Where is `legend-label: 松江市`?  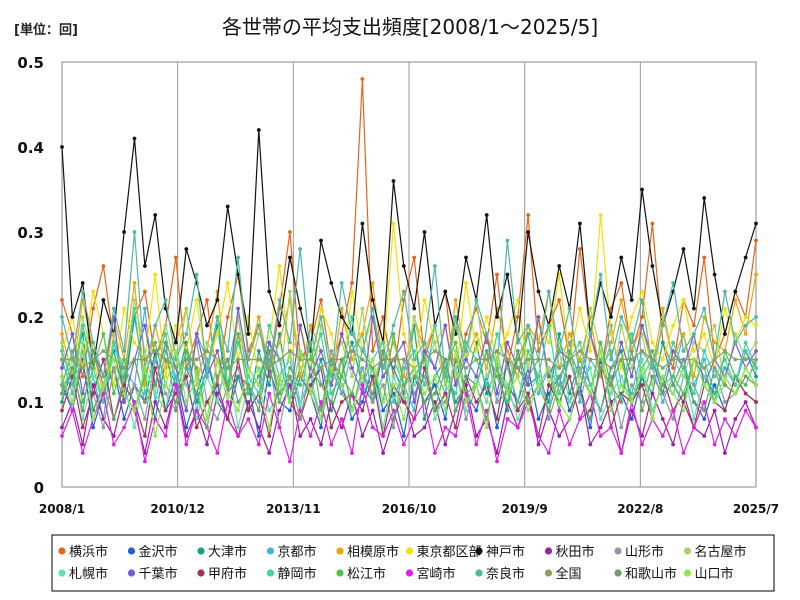
legend-label: 松江市 is located at coordinates (366, 574).